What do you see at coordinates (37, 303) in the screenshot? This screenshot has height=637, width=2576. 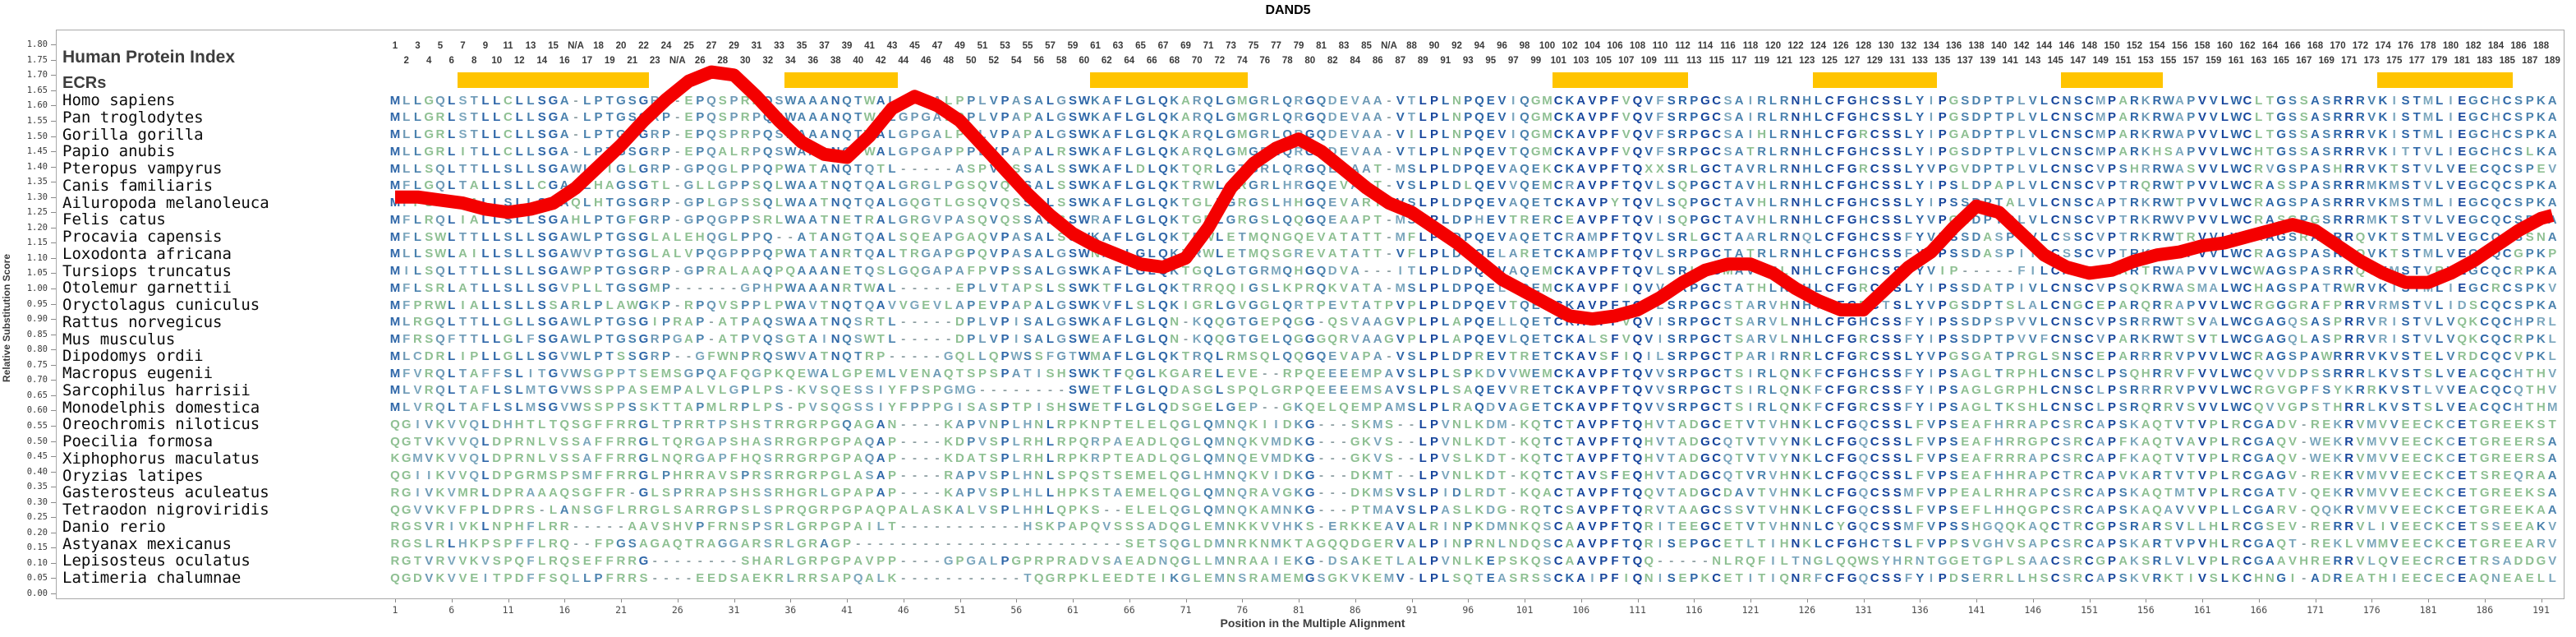 I see `y-tick-label: 0.95` at bounding box center [37, 303].